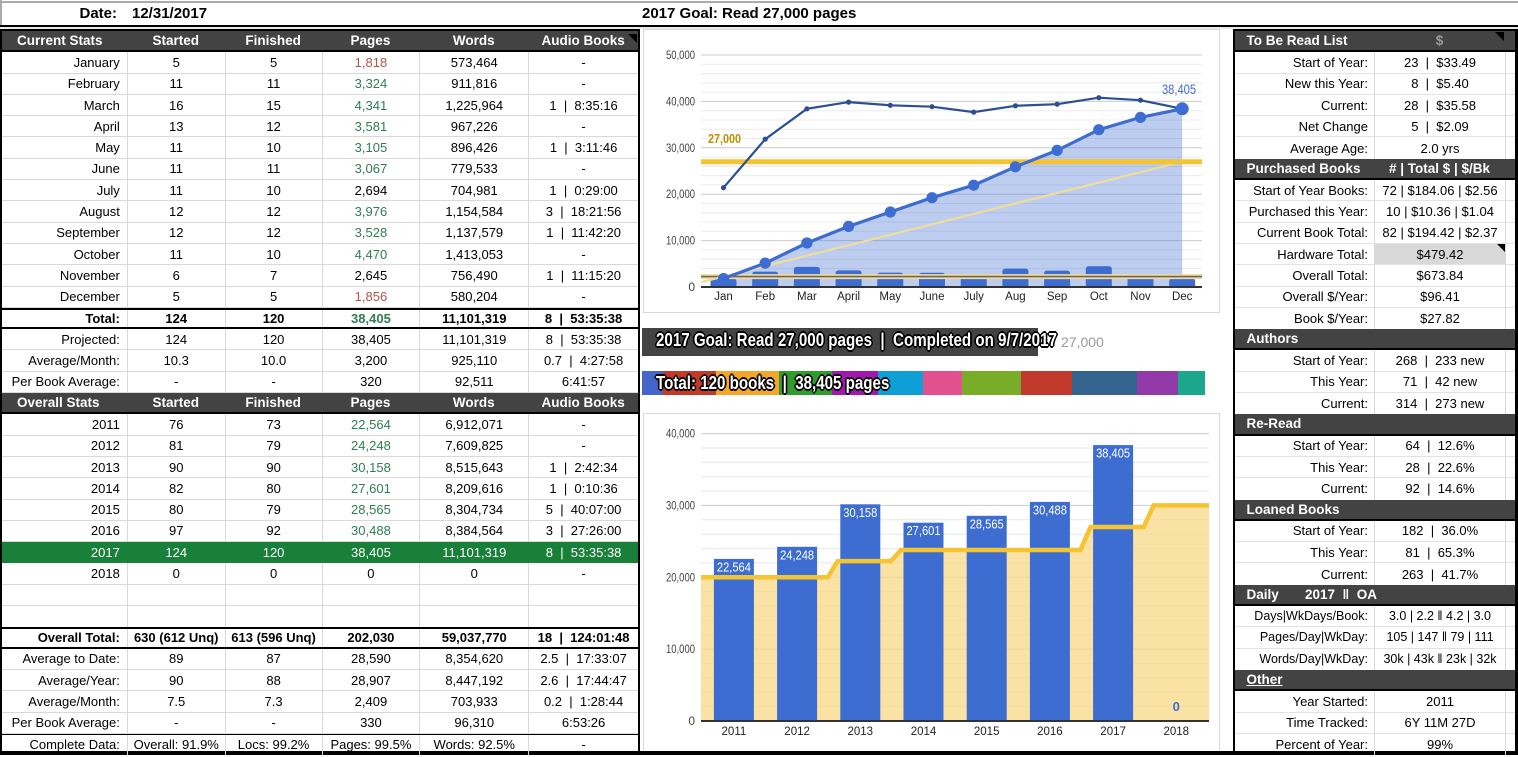  What do you see at coordinates (1177, 732) in the screenshot?
I see `svg-text: 2018` at bounding box center [1177, 732].